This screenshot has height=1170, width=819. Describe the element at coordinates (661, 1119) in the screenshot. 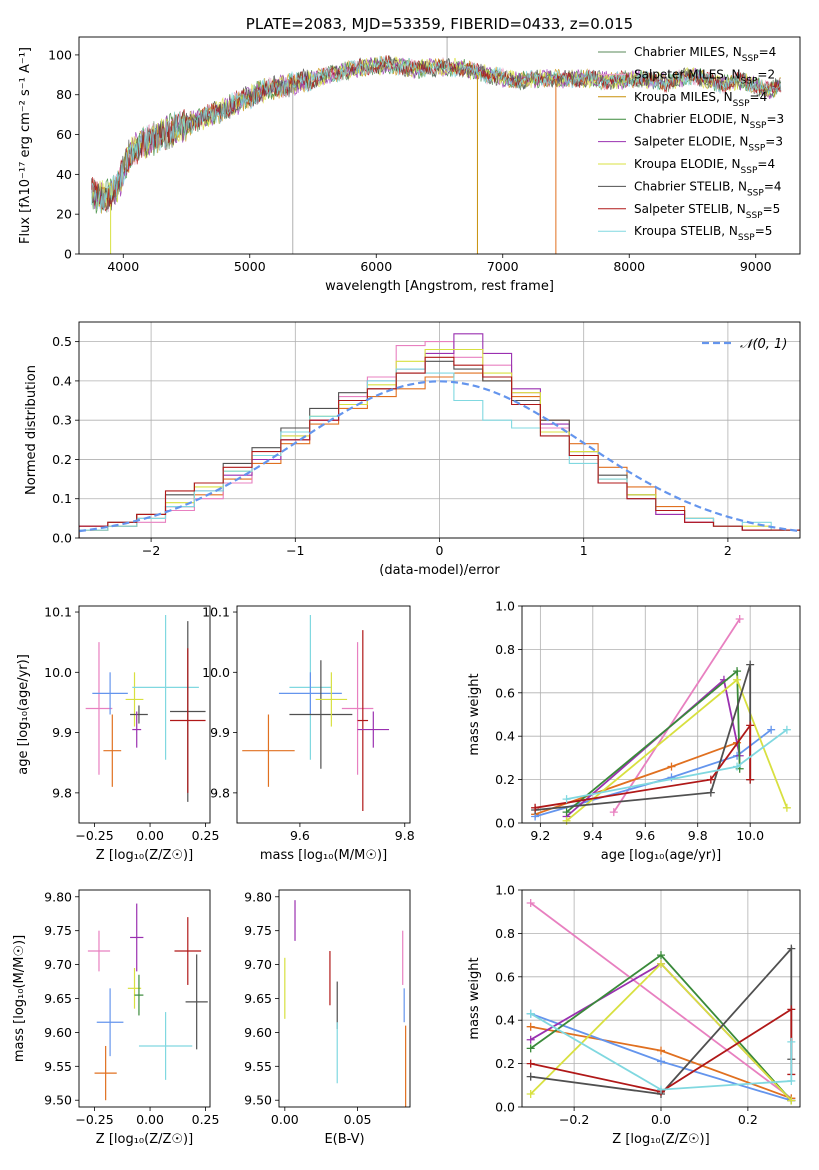

I see `x-tick-label: 0.0` at that location.